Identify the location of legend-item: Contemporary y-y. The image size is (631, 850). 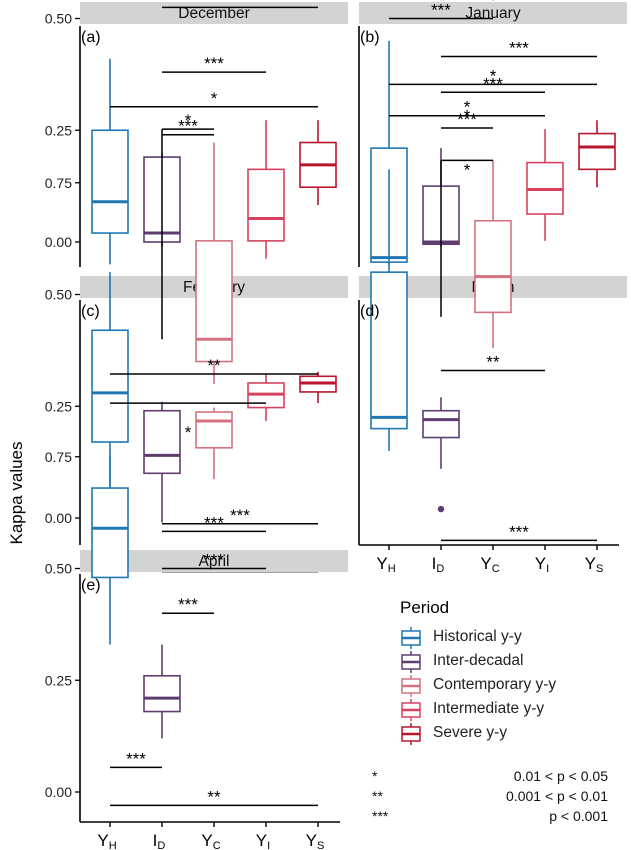
(515, 686).